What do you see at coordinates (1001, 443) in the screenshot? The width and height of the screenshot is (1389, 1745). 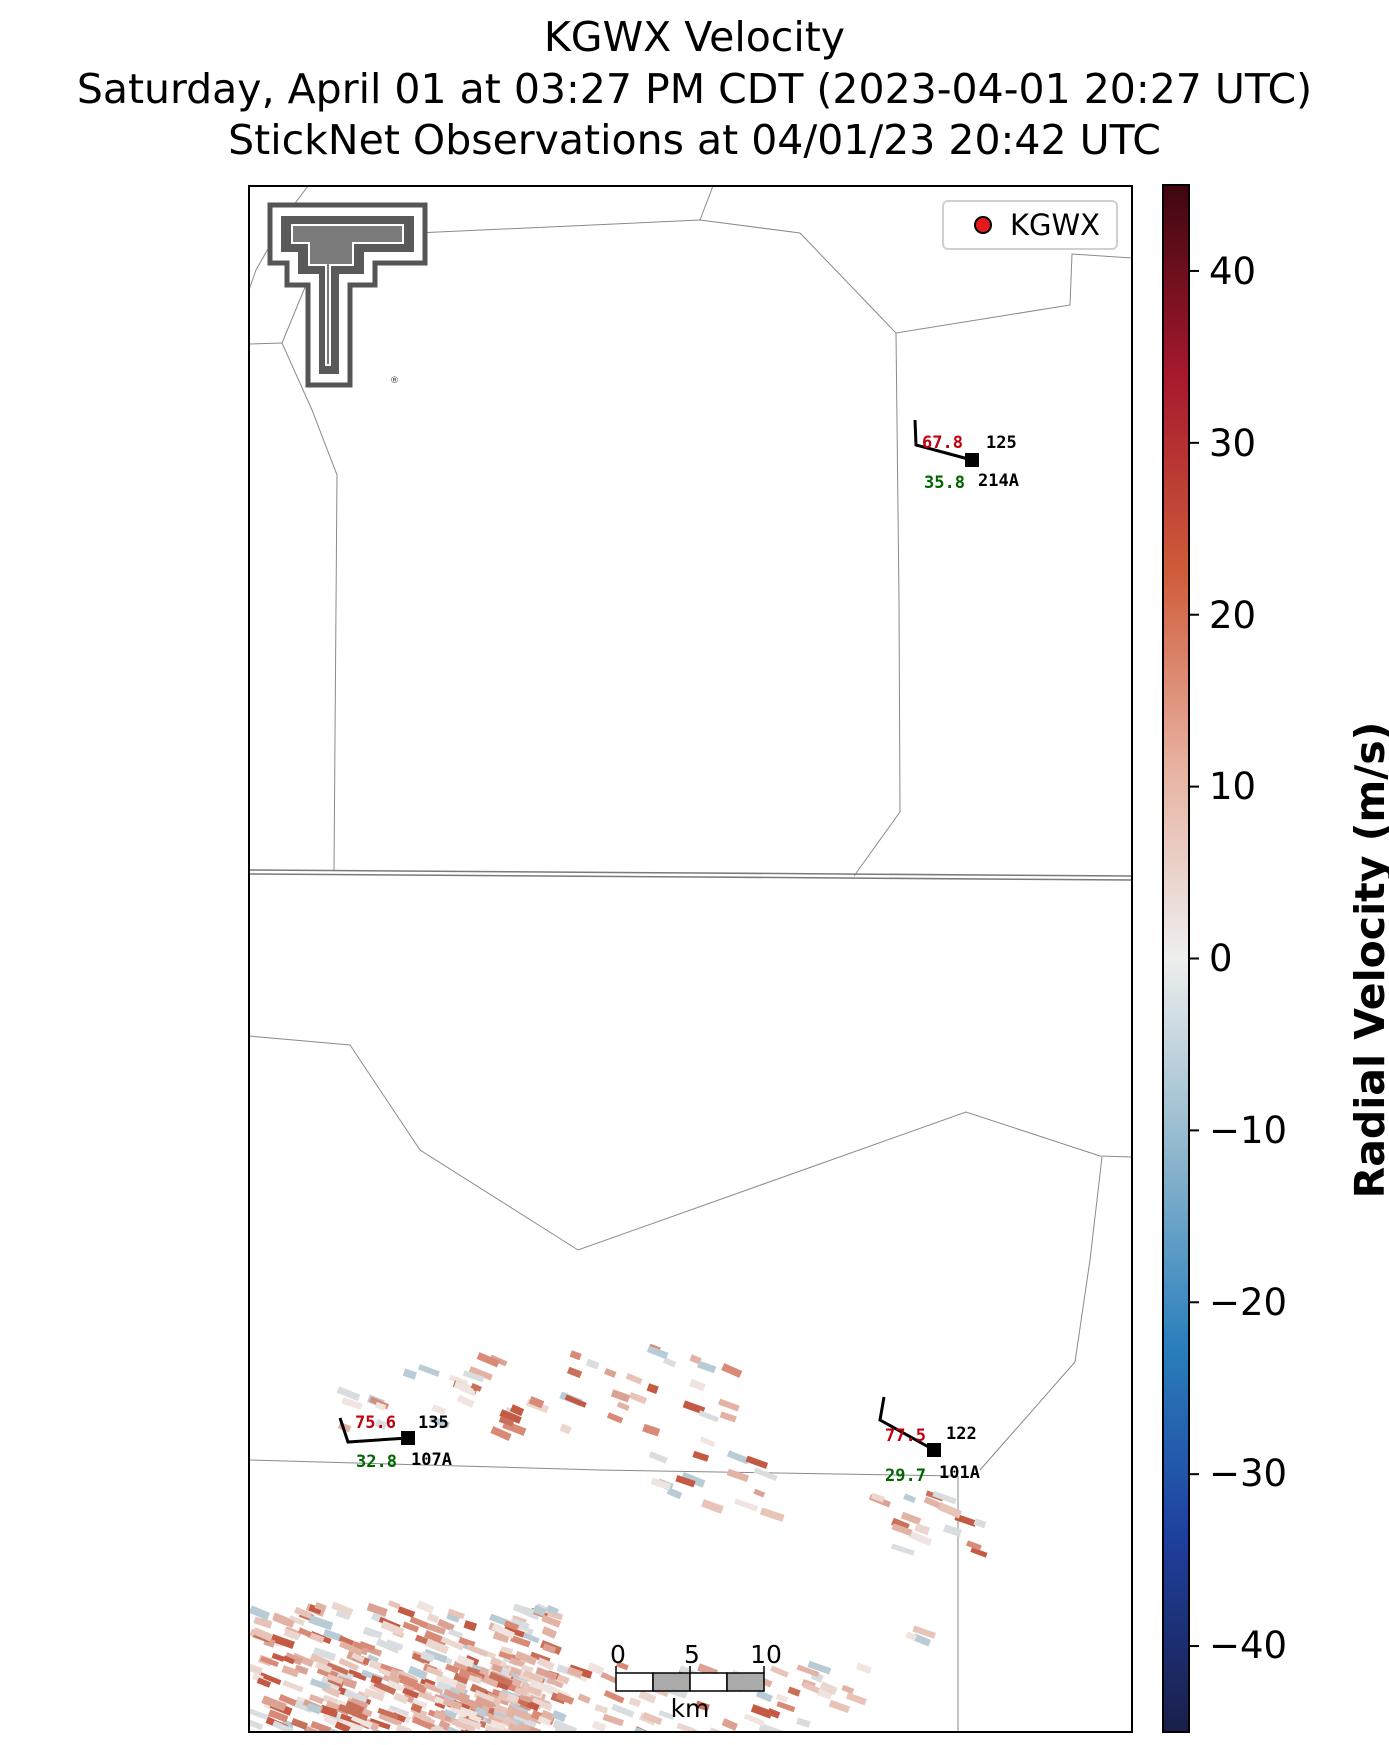 I see `station-125-id: 125` at bounding box center [1001, 443].